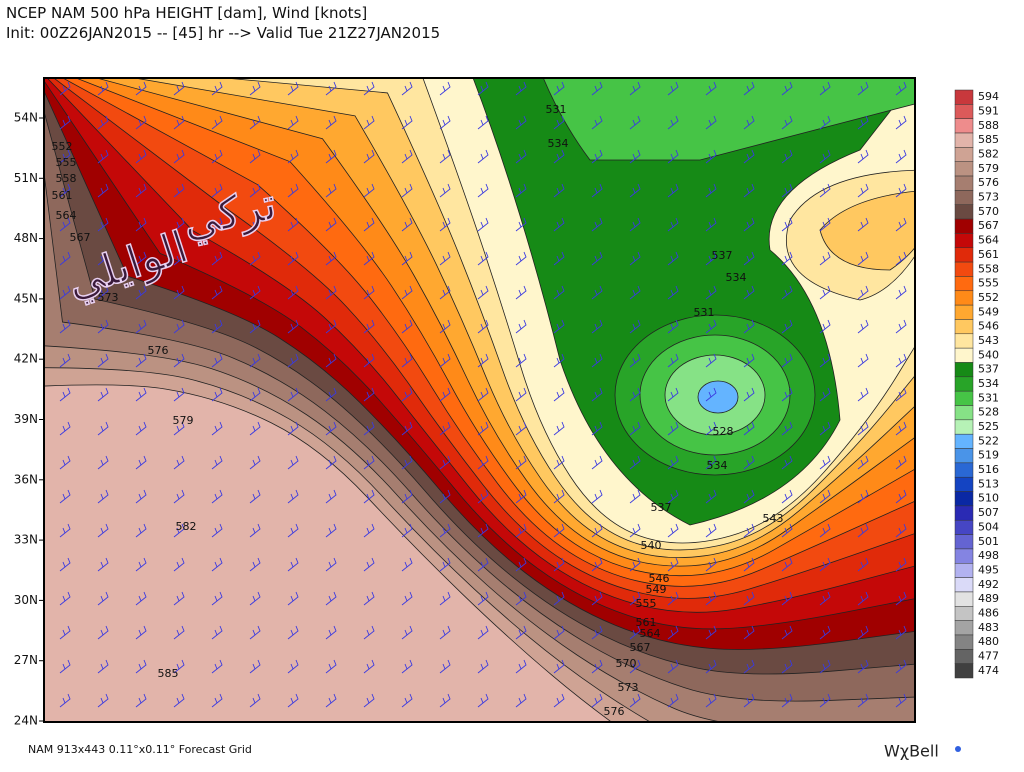  What do you see at coordinates (988, 326) in the screenshot?
I see `colorbar-label: 546` at bounding box center [988, 326].